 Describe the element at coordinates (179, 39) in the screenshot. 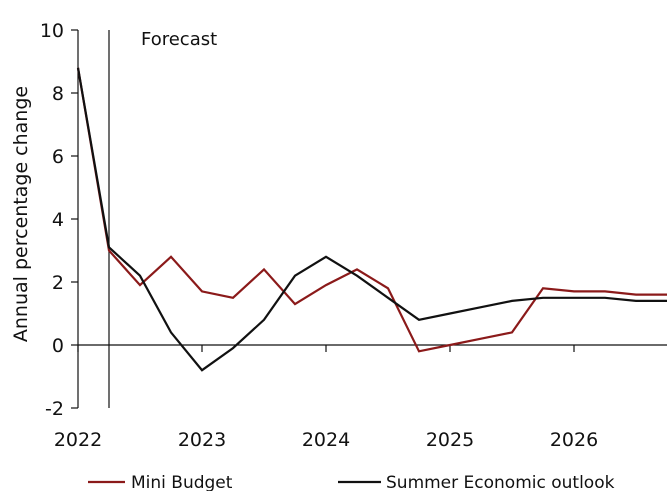

I see `forecast-label: Forecast` at that location.